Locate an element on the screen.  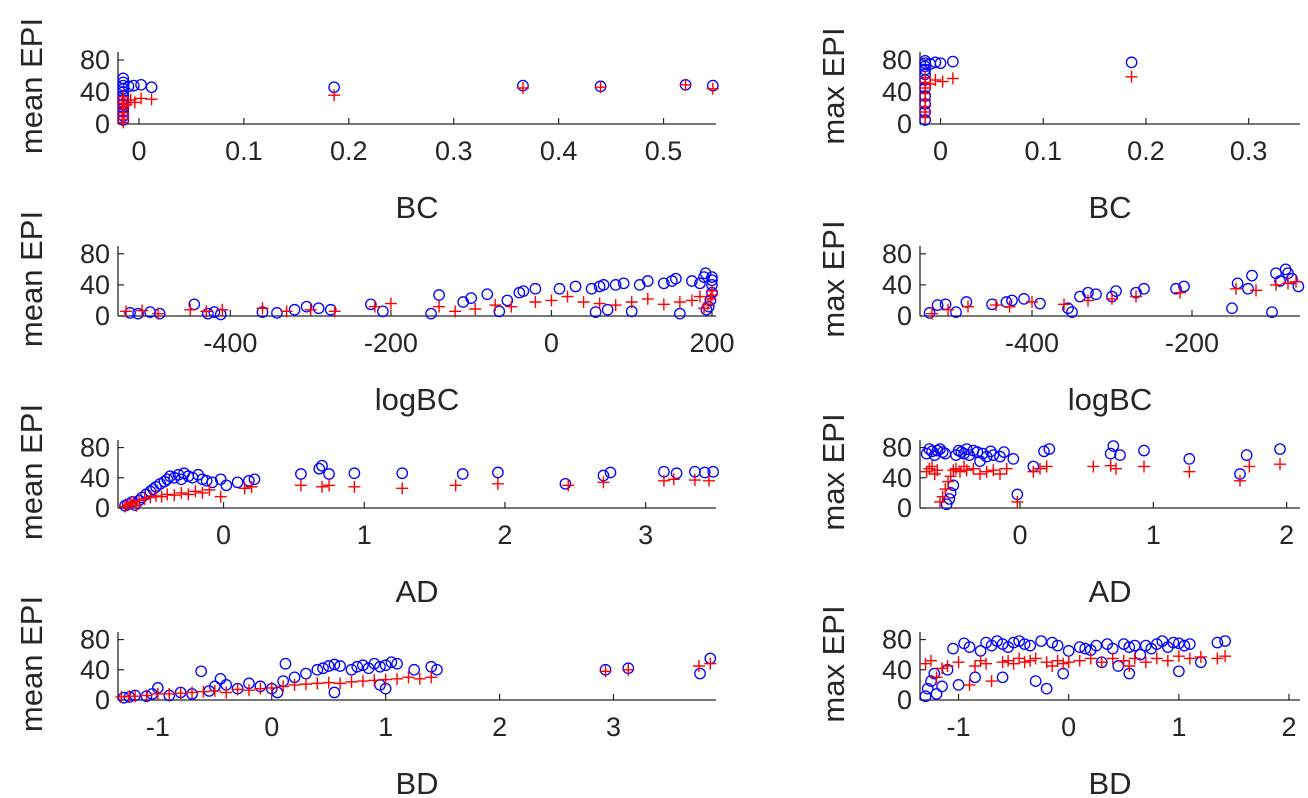
y-tick-label: 80 is located at coordinates (95, 640).